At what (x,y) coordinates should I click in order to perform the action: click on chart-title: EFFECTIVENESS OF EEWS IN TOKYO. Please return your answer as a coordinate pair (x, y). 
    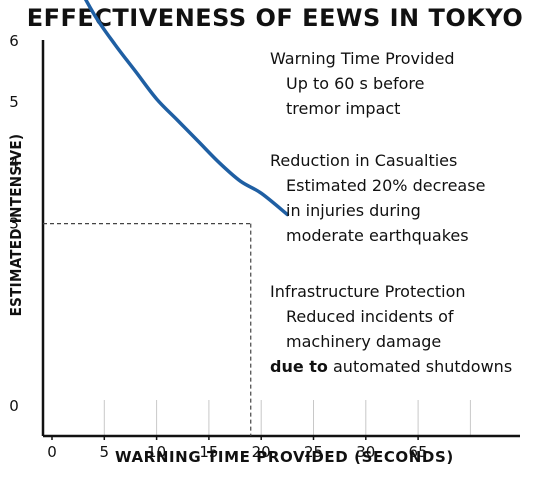
    Looking at the image, I should click on (275, 18).